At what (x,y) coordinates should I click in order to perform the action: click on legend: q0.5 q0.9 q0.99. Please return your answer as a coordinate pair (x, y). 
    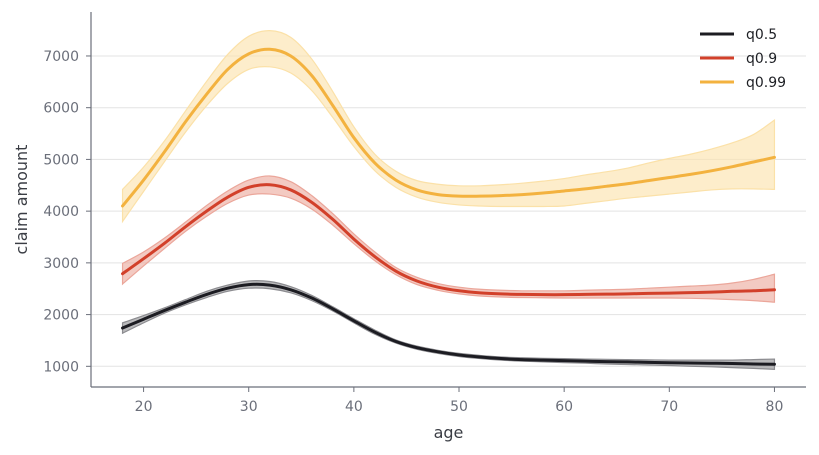
    Looking at the image, I should click on (743, 59).